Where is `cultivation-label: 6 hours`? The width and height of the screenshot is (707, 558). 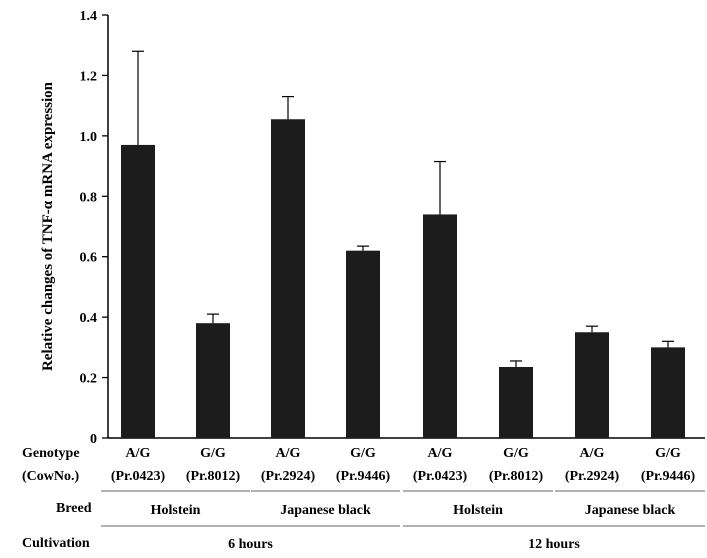
cultivation-label: 6 hours is located at coordinates (250, 544).